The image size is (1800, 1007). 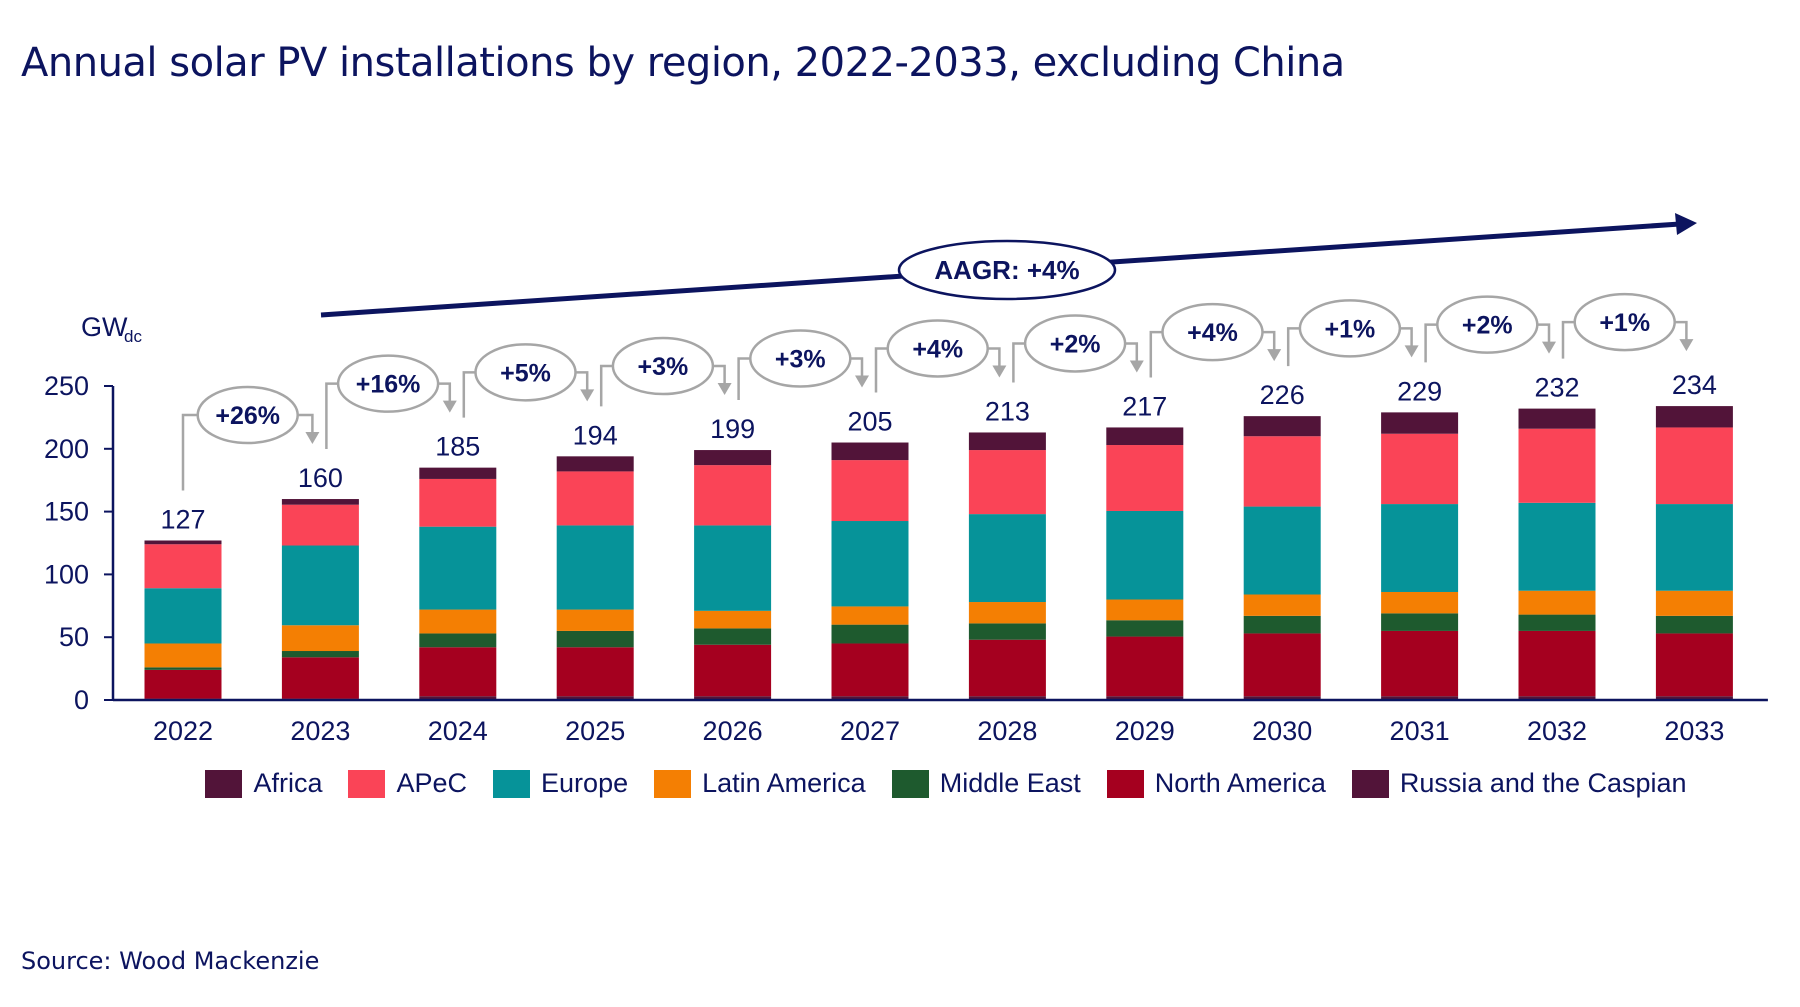 What do you see at coordinates (595, 435) in the screenshot?
I see `total-label: 194` at bounding box center [595, 435].